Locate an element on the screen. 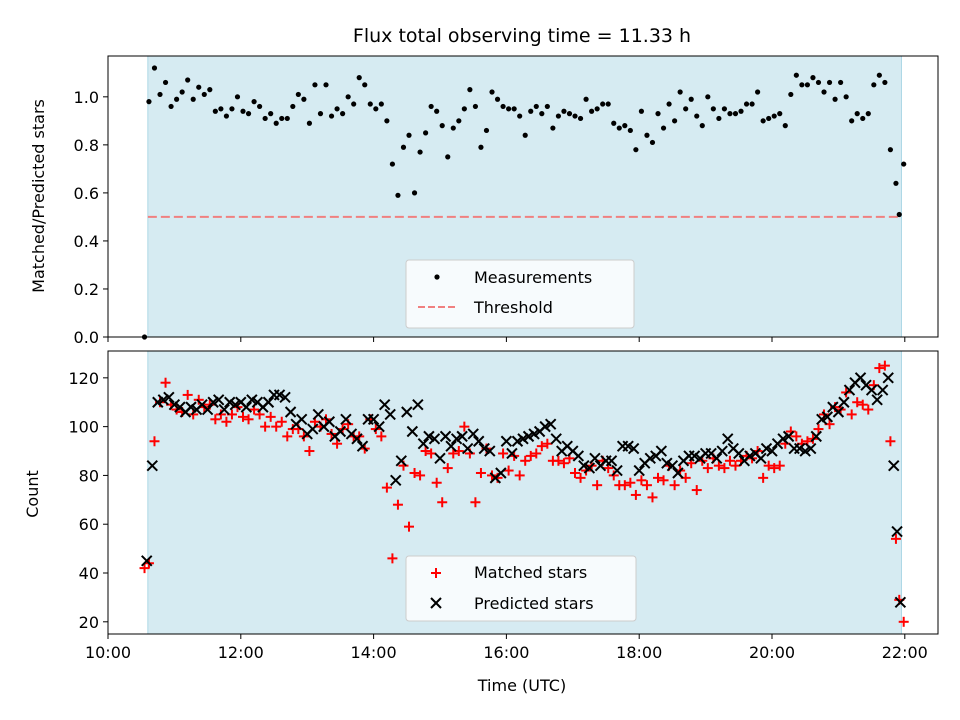 Image resolution: width=960 pixels, height=720 pixels. ratio-legend: Measurements Threshold is located at coordinates (520, 294).